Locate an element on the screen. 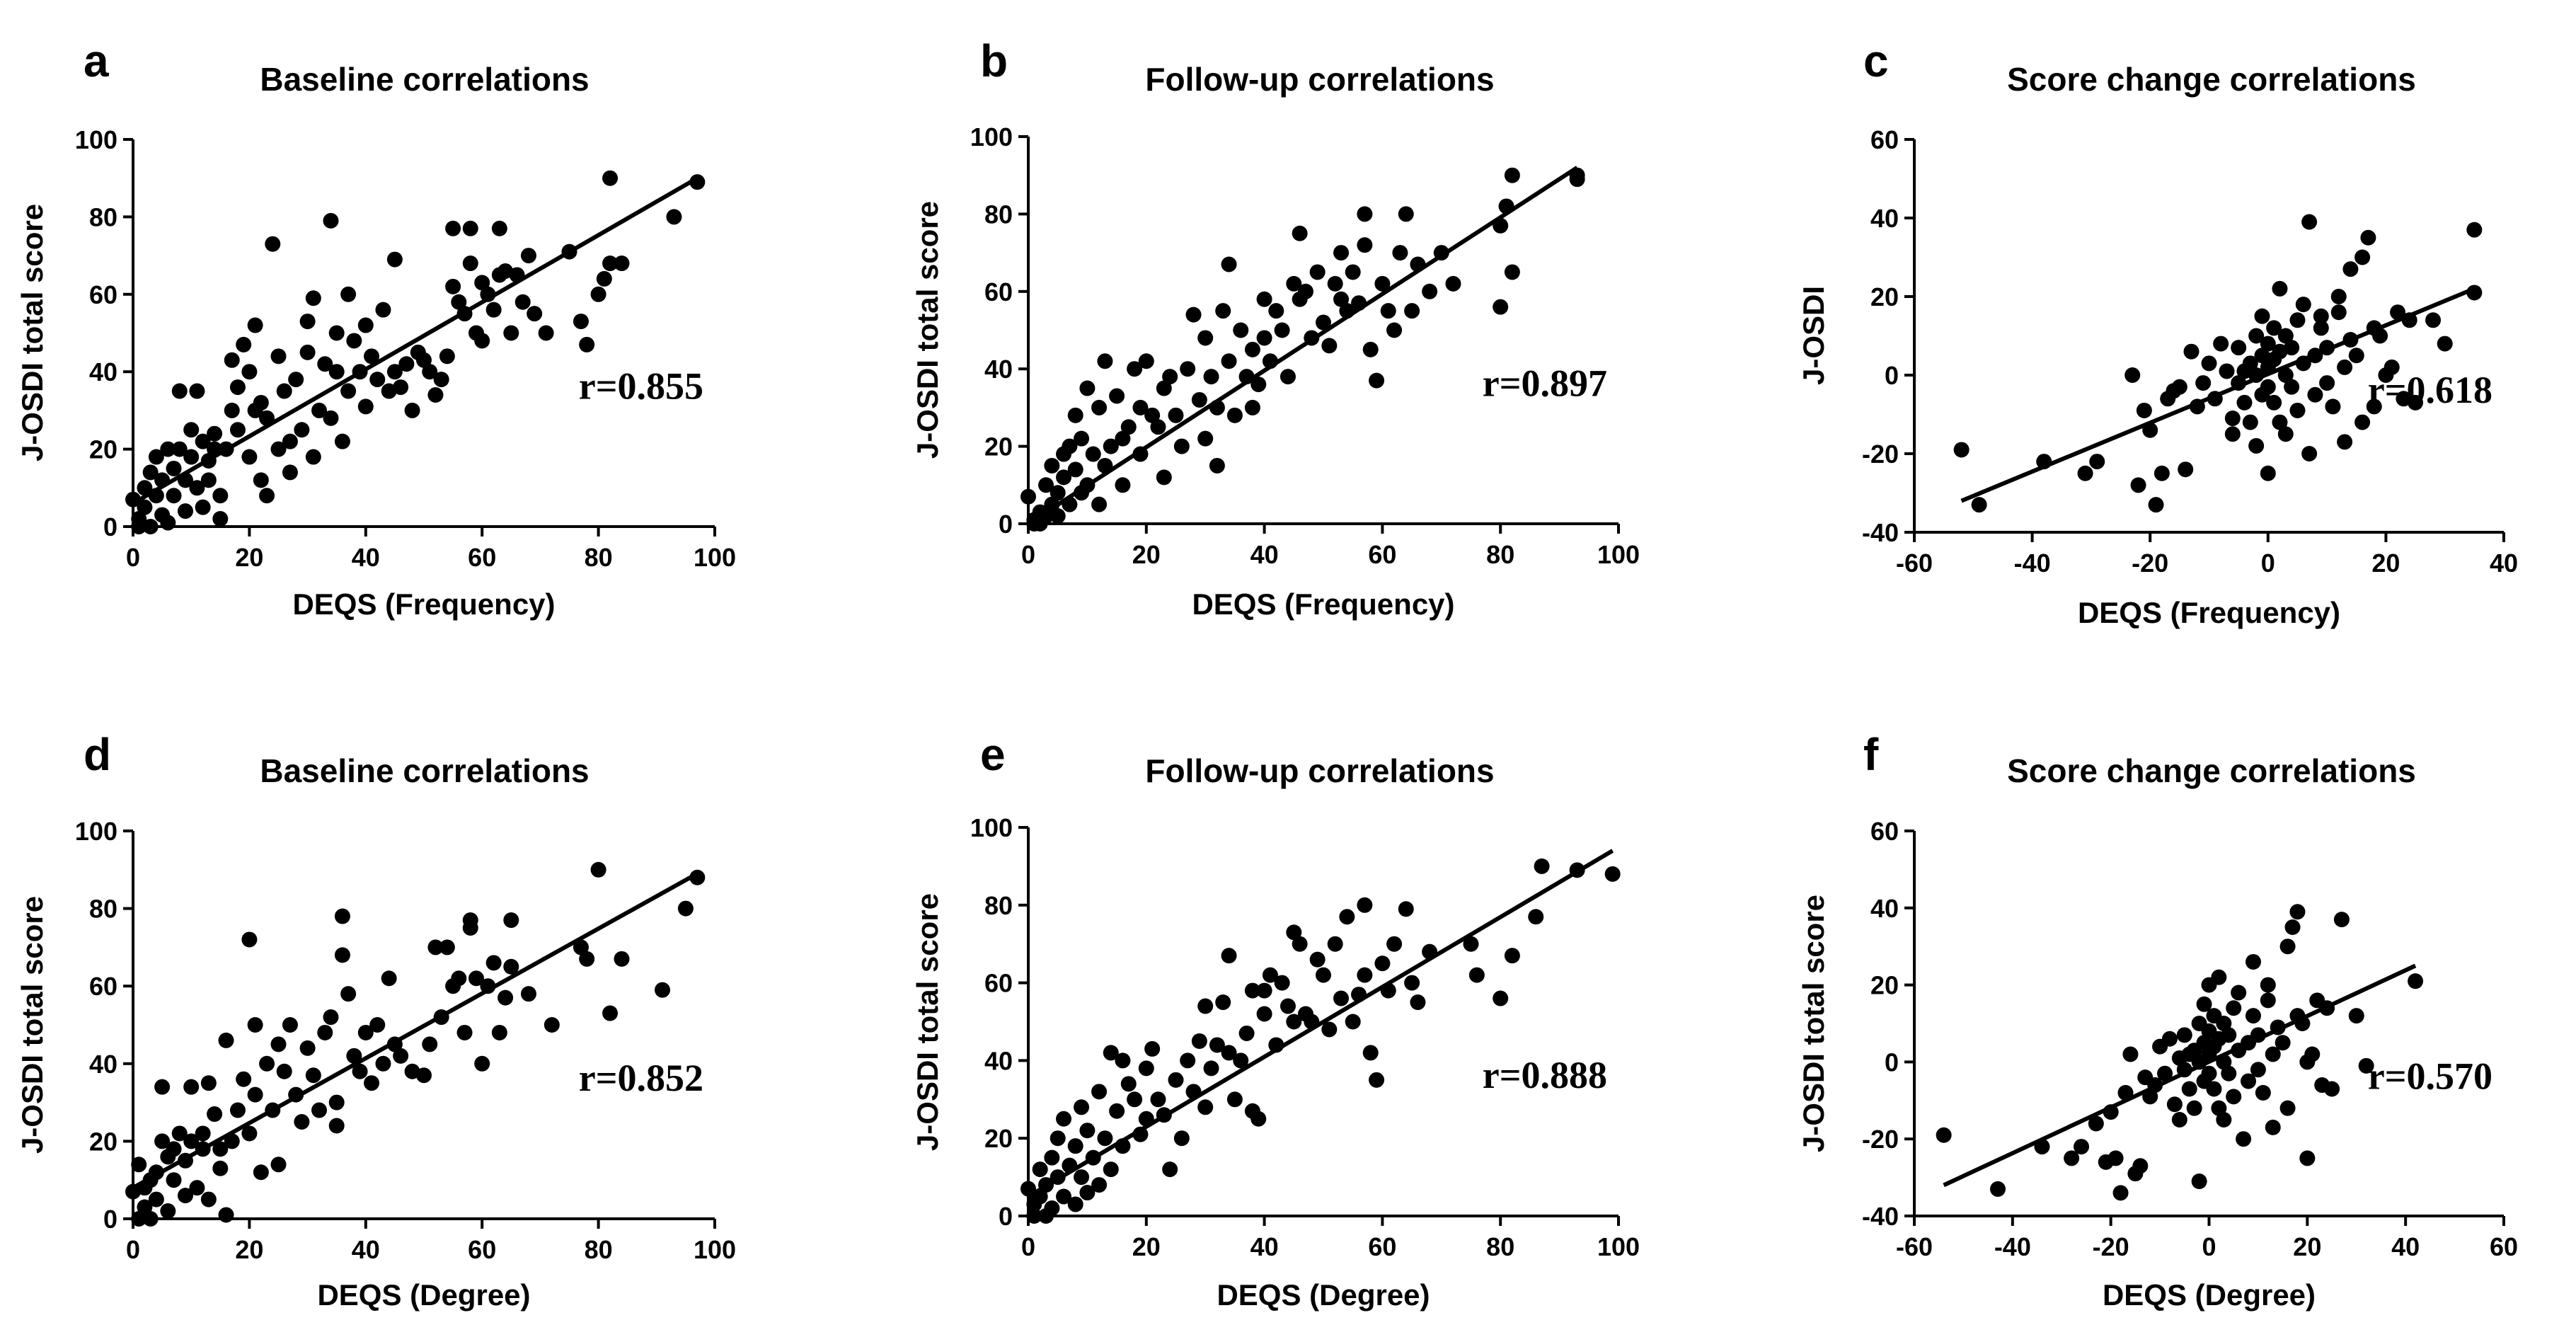  panel-letter: b is located at coordinates (994, 61).